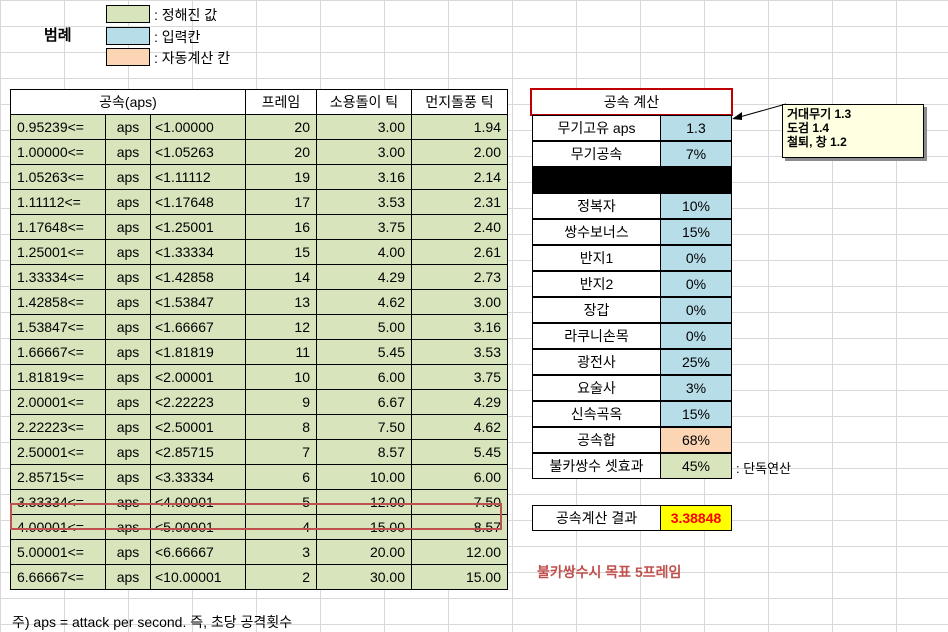 The image size is (948, 632). I want to click on aps-to-cell: <1.05263, so click(198, 152).